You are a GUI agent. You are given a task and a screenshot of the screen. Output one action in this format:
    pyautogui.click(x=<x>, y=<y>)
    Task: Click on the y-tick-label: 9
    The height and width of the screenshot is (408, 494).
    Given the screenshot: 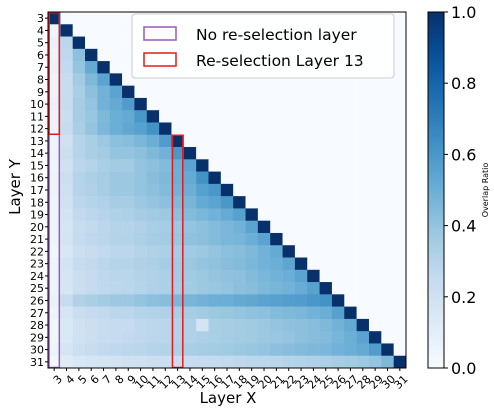 What is the action you would take?
    pyautogui.click(x=40, y=92)
    